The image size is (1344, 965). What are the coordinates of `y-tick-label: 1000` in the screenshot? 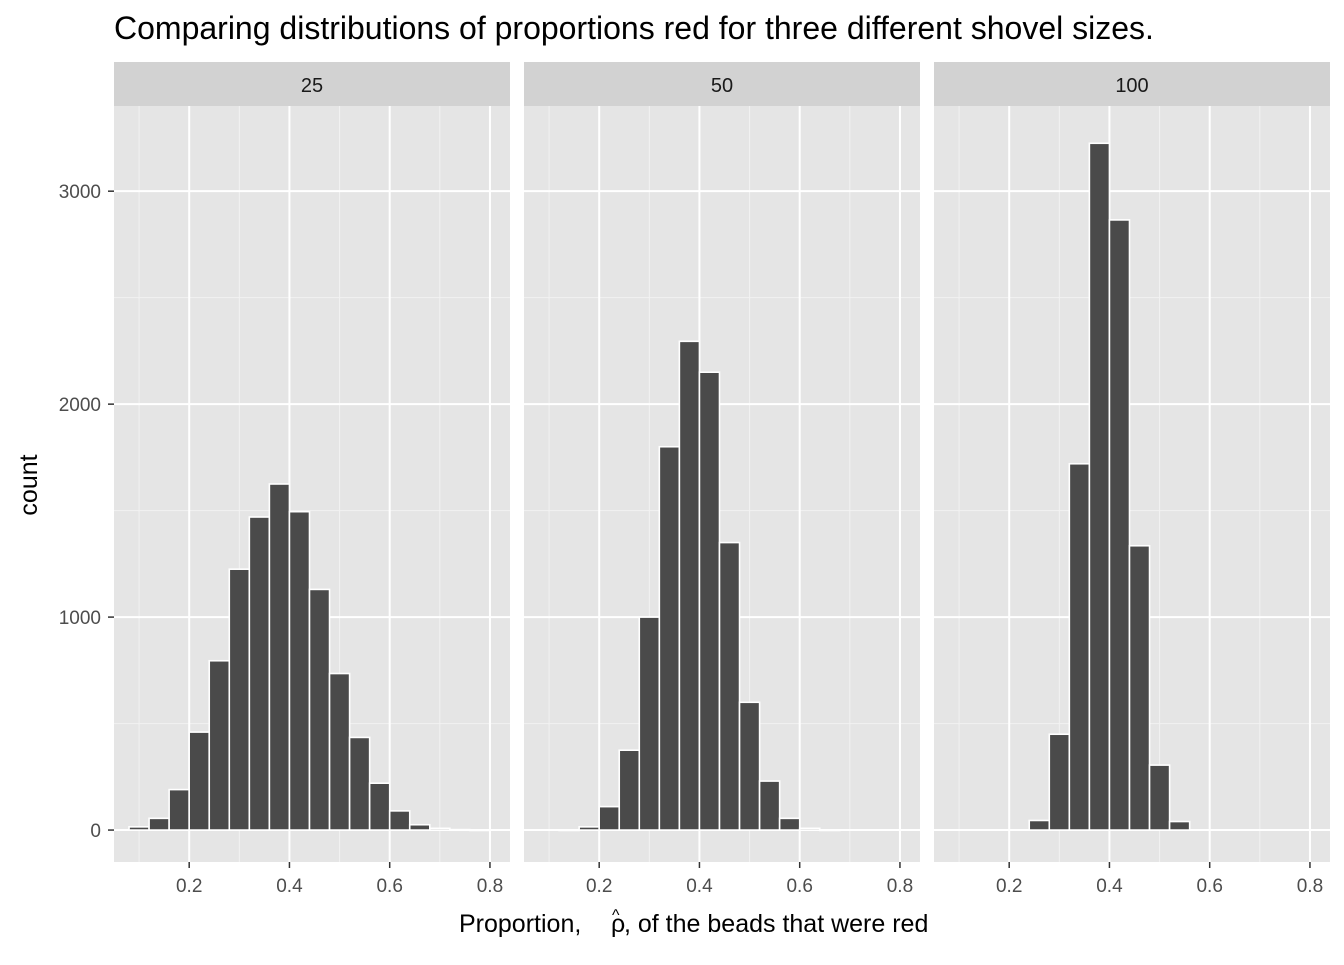 It's located at (80, 618).